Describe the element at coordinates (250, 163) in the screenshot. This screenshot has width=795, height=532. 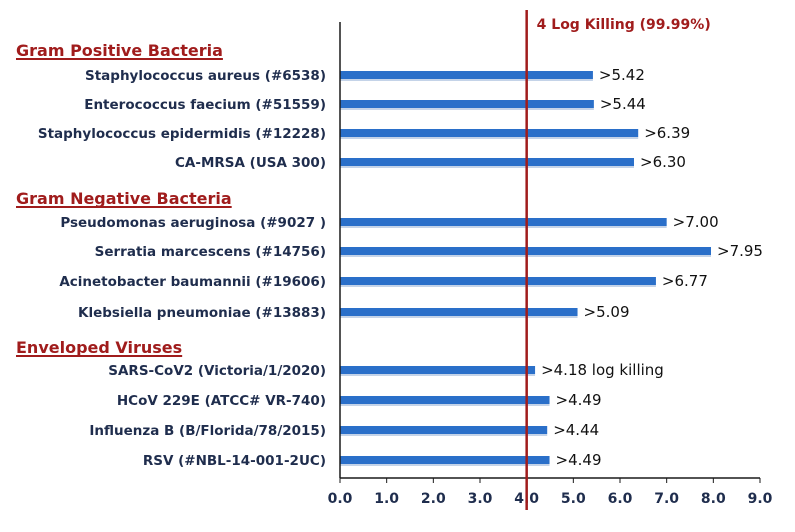
I see `category-label: CA-MRSA (USA 300)` at that location.